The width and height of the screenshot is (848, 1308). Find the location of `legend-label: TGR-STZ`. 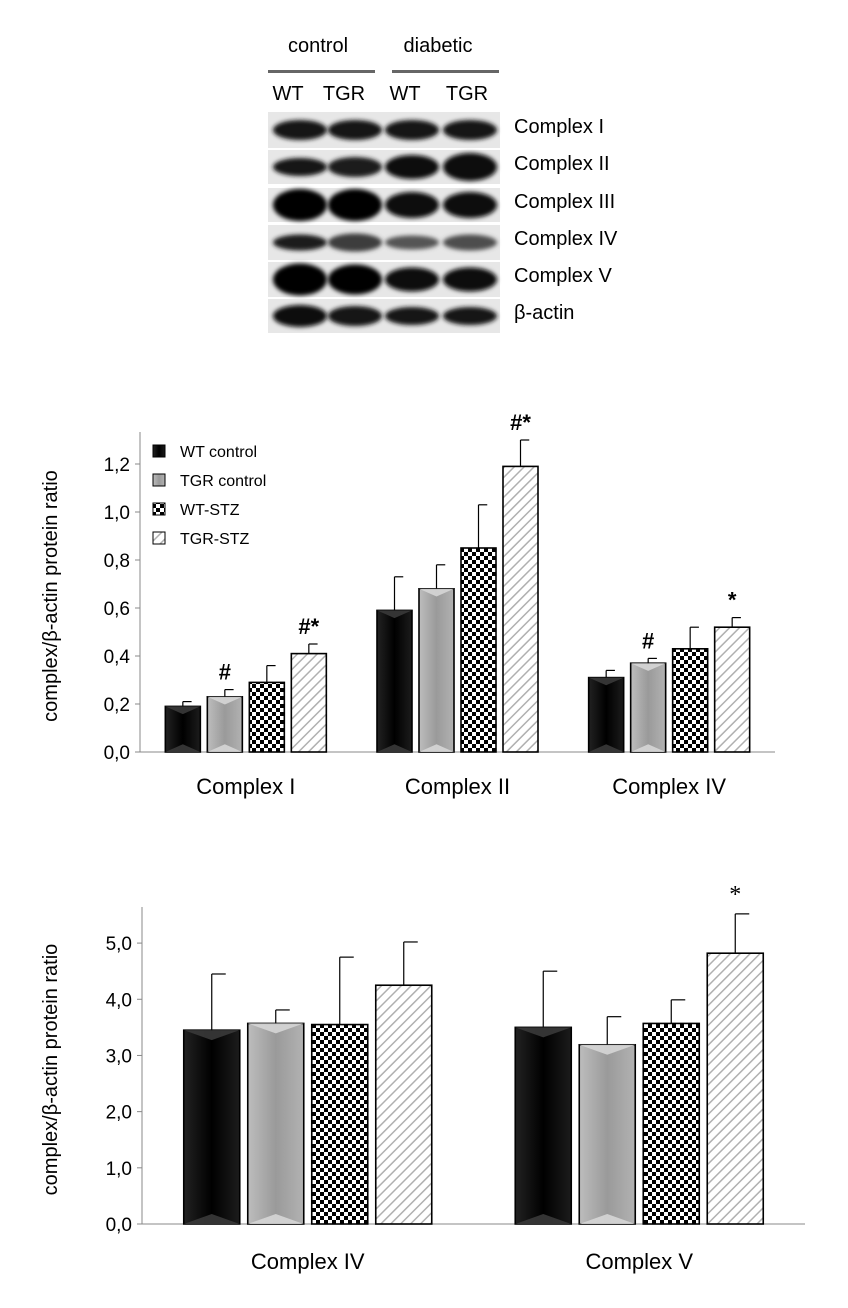

legend-label: TGR-STZ is located at coordinates (215, 539).